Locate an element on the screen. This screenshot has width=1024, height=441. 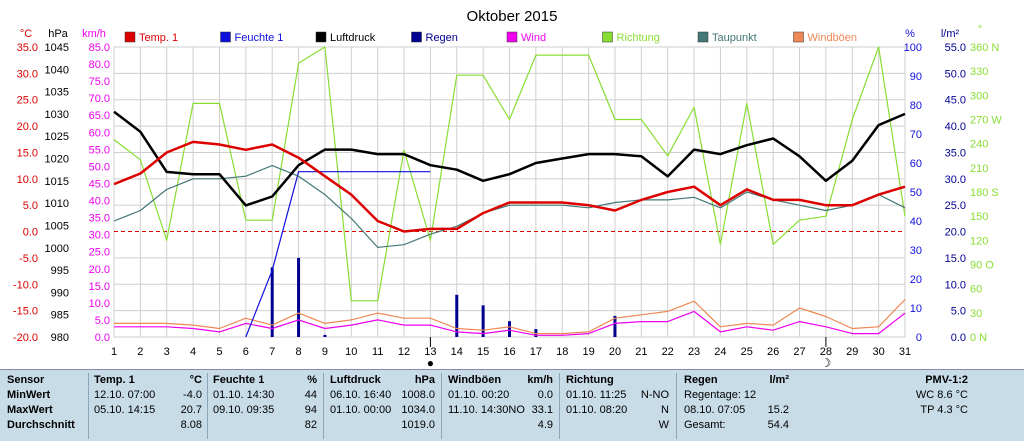
wind-tick-label: 5.0 is located at coordinates (102, 321).